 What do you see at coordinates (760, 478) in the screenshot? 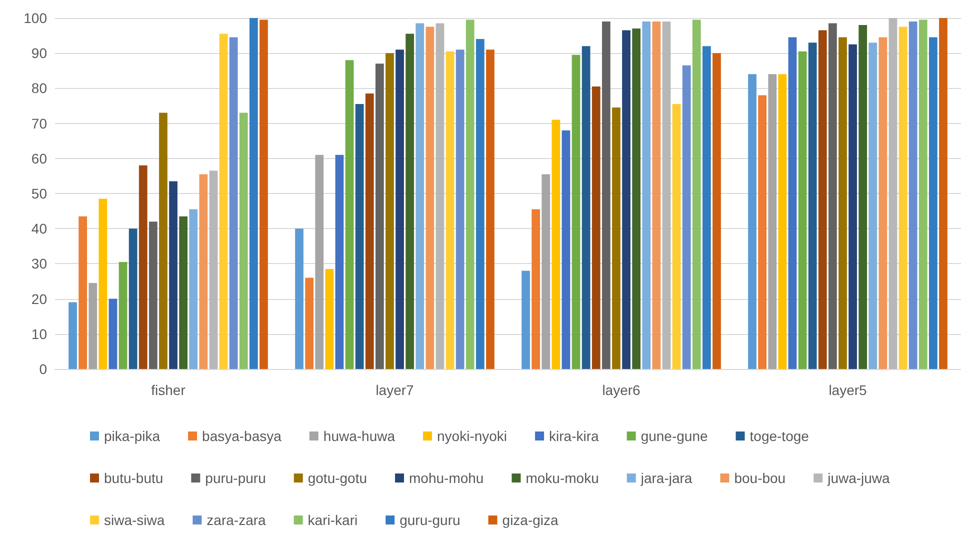
I see `legend-label: bou-bou` at bounding box center [760, 478].